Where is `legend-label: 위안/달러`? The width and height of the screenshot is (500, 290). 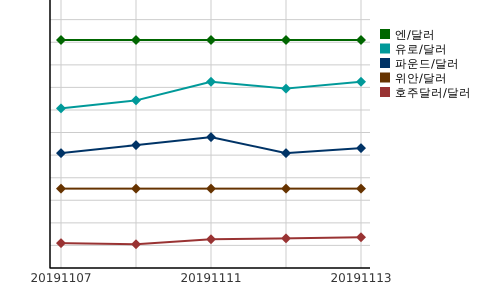
legend-label: 위안/달러 is located at coordinates (421, 78).